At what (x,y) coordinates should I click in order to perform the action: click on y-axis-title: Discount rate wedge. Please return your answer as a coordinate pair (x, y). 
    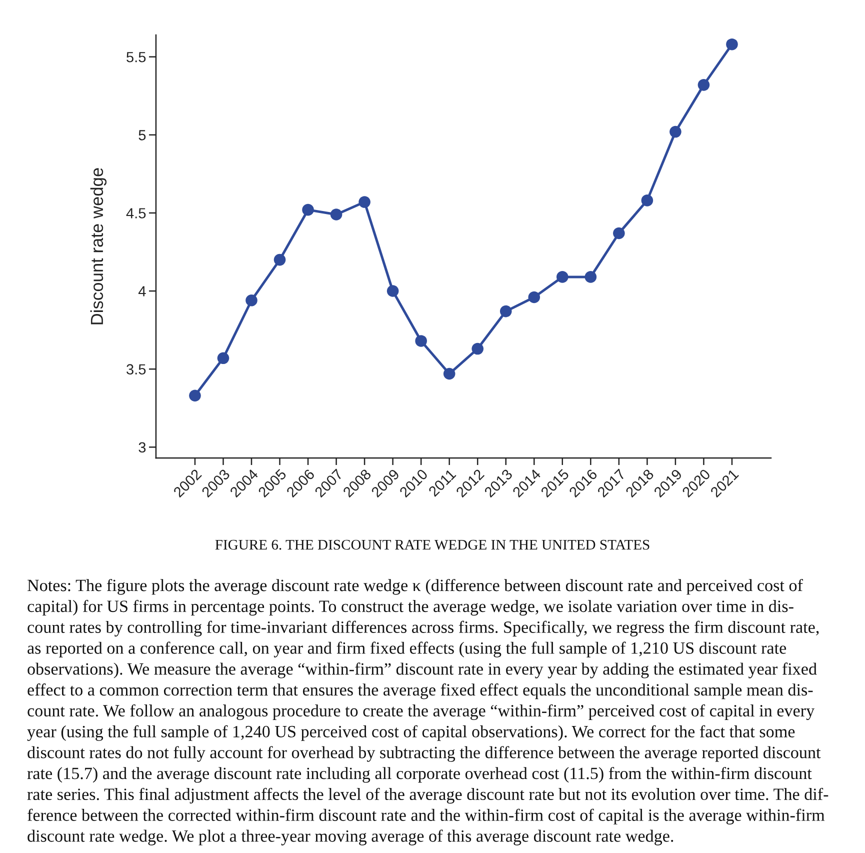
    Looking at the image, I should click on (98, 246).